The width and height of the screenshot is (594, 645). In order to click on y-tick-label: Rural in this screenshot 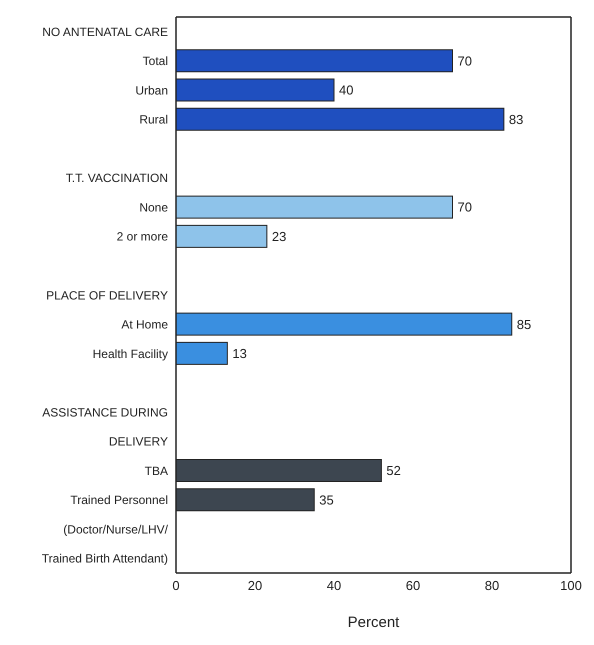, I will do `click(153, 119)`.